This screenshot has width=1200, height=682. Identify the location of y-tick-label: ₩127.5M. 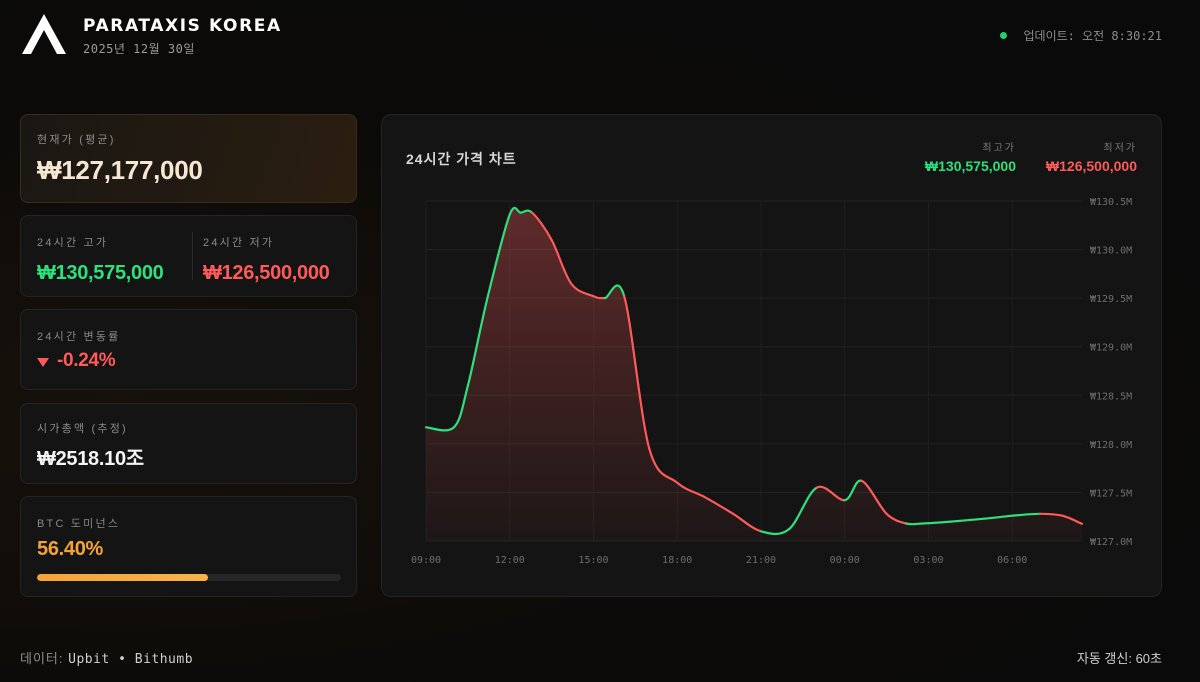
(1111, 493).